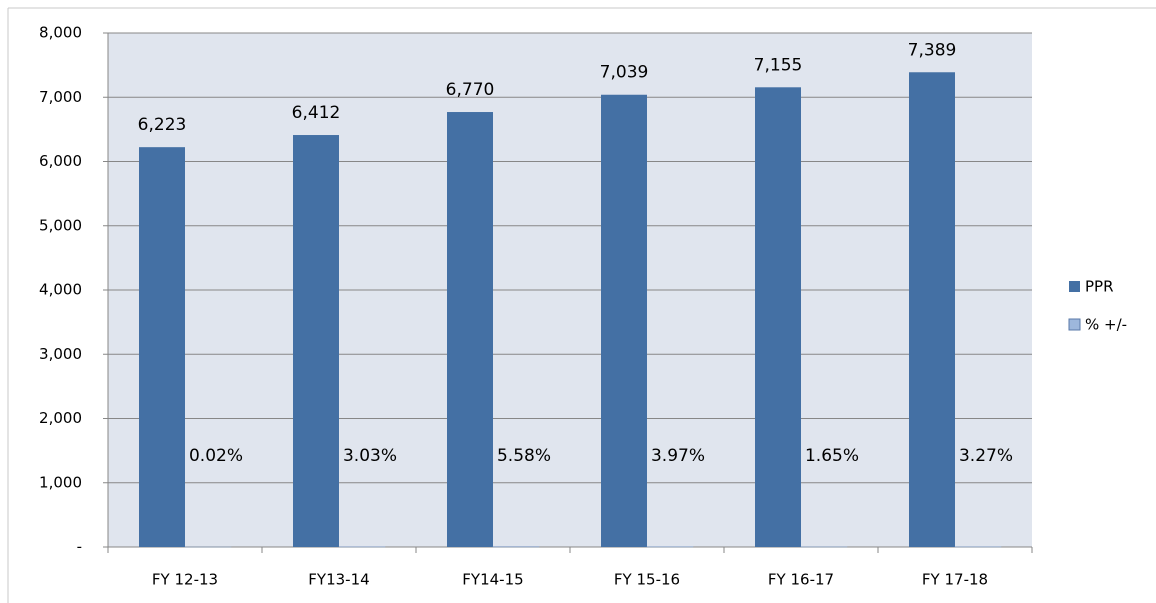  Describe the element at coordinates (185, 580) in the screenshot. I see `x-tick-label: FY 12-13` at that location.